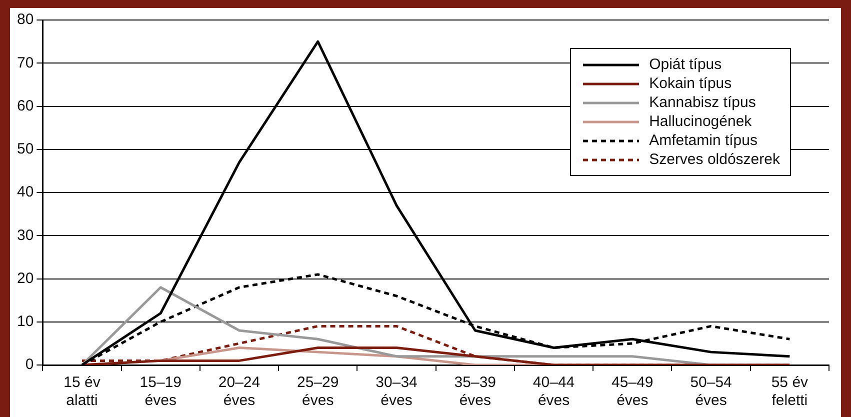  What do you see at coordinates (82, 392) in the screenshot?
I see `x-tick-label: 15 év alatti` at bounding box center [82, 392].